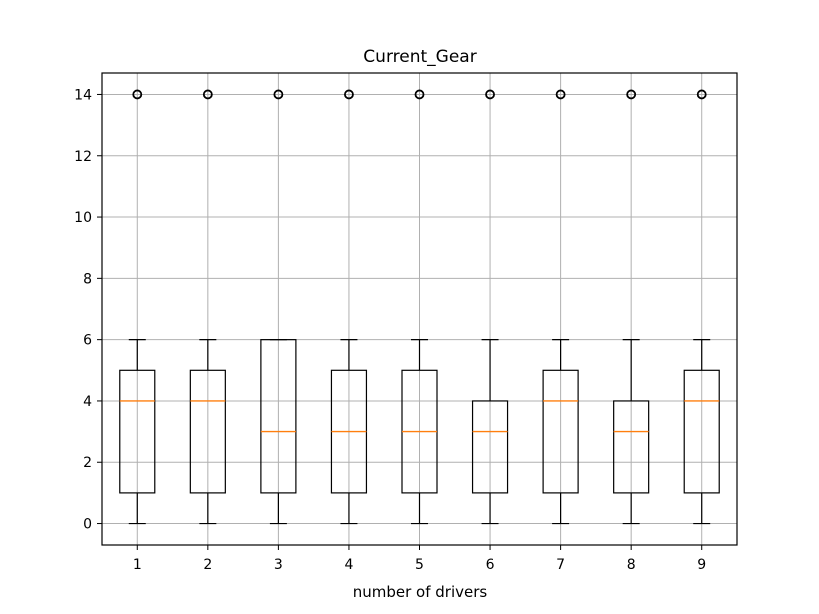 The image size is (819, 614). I want to click on x-axis-label: number of drivers, so click(420, 592).